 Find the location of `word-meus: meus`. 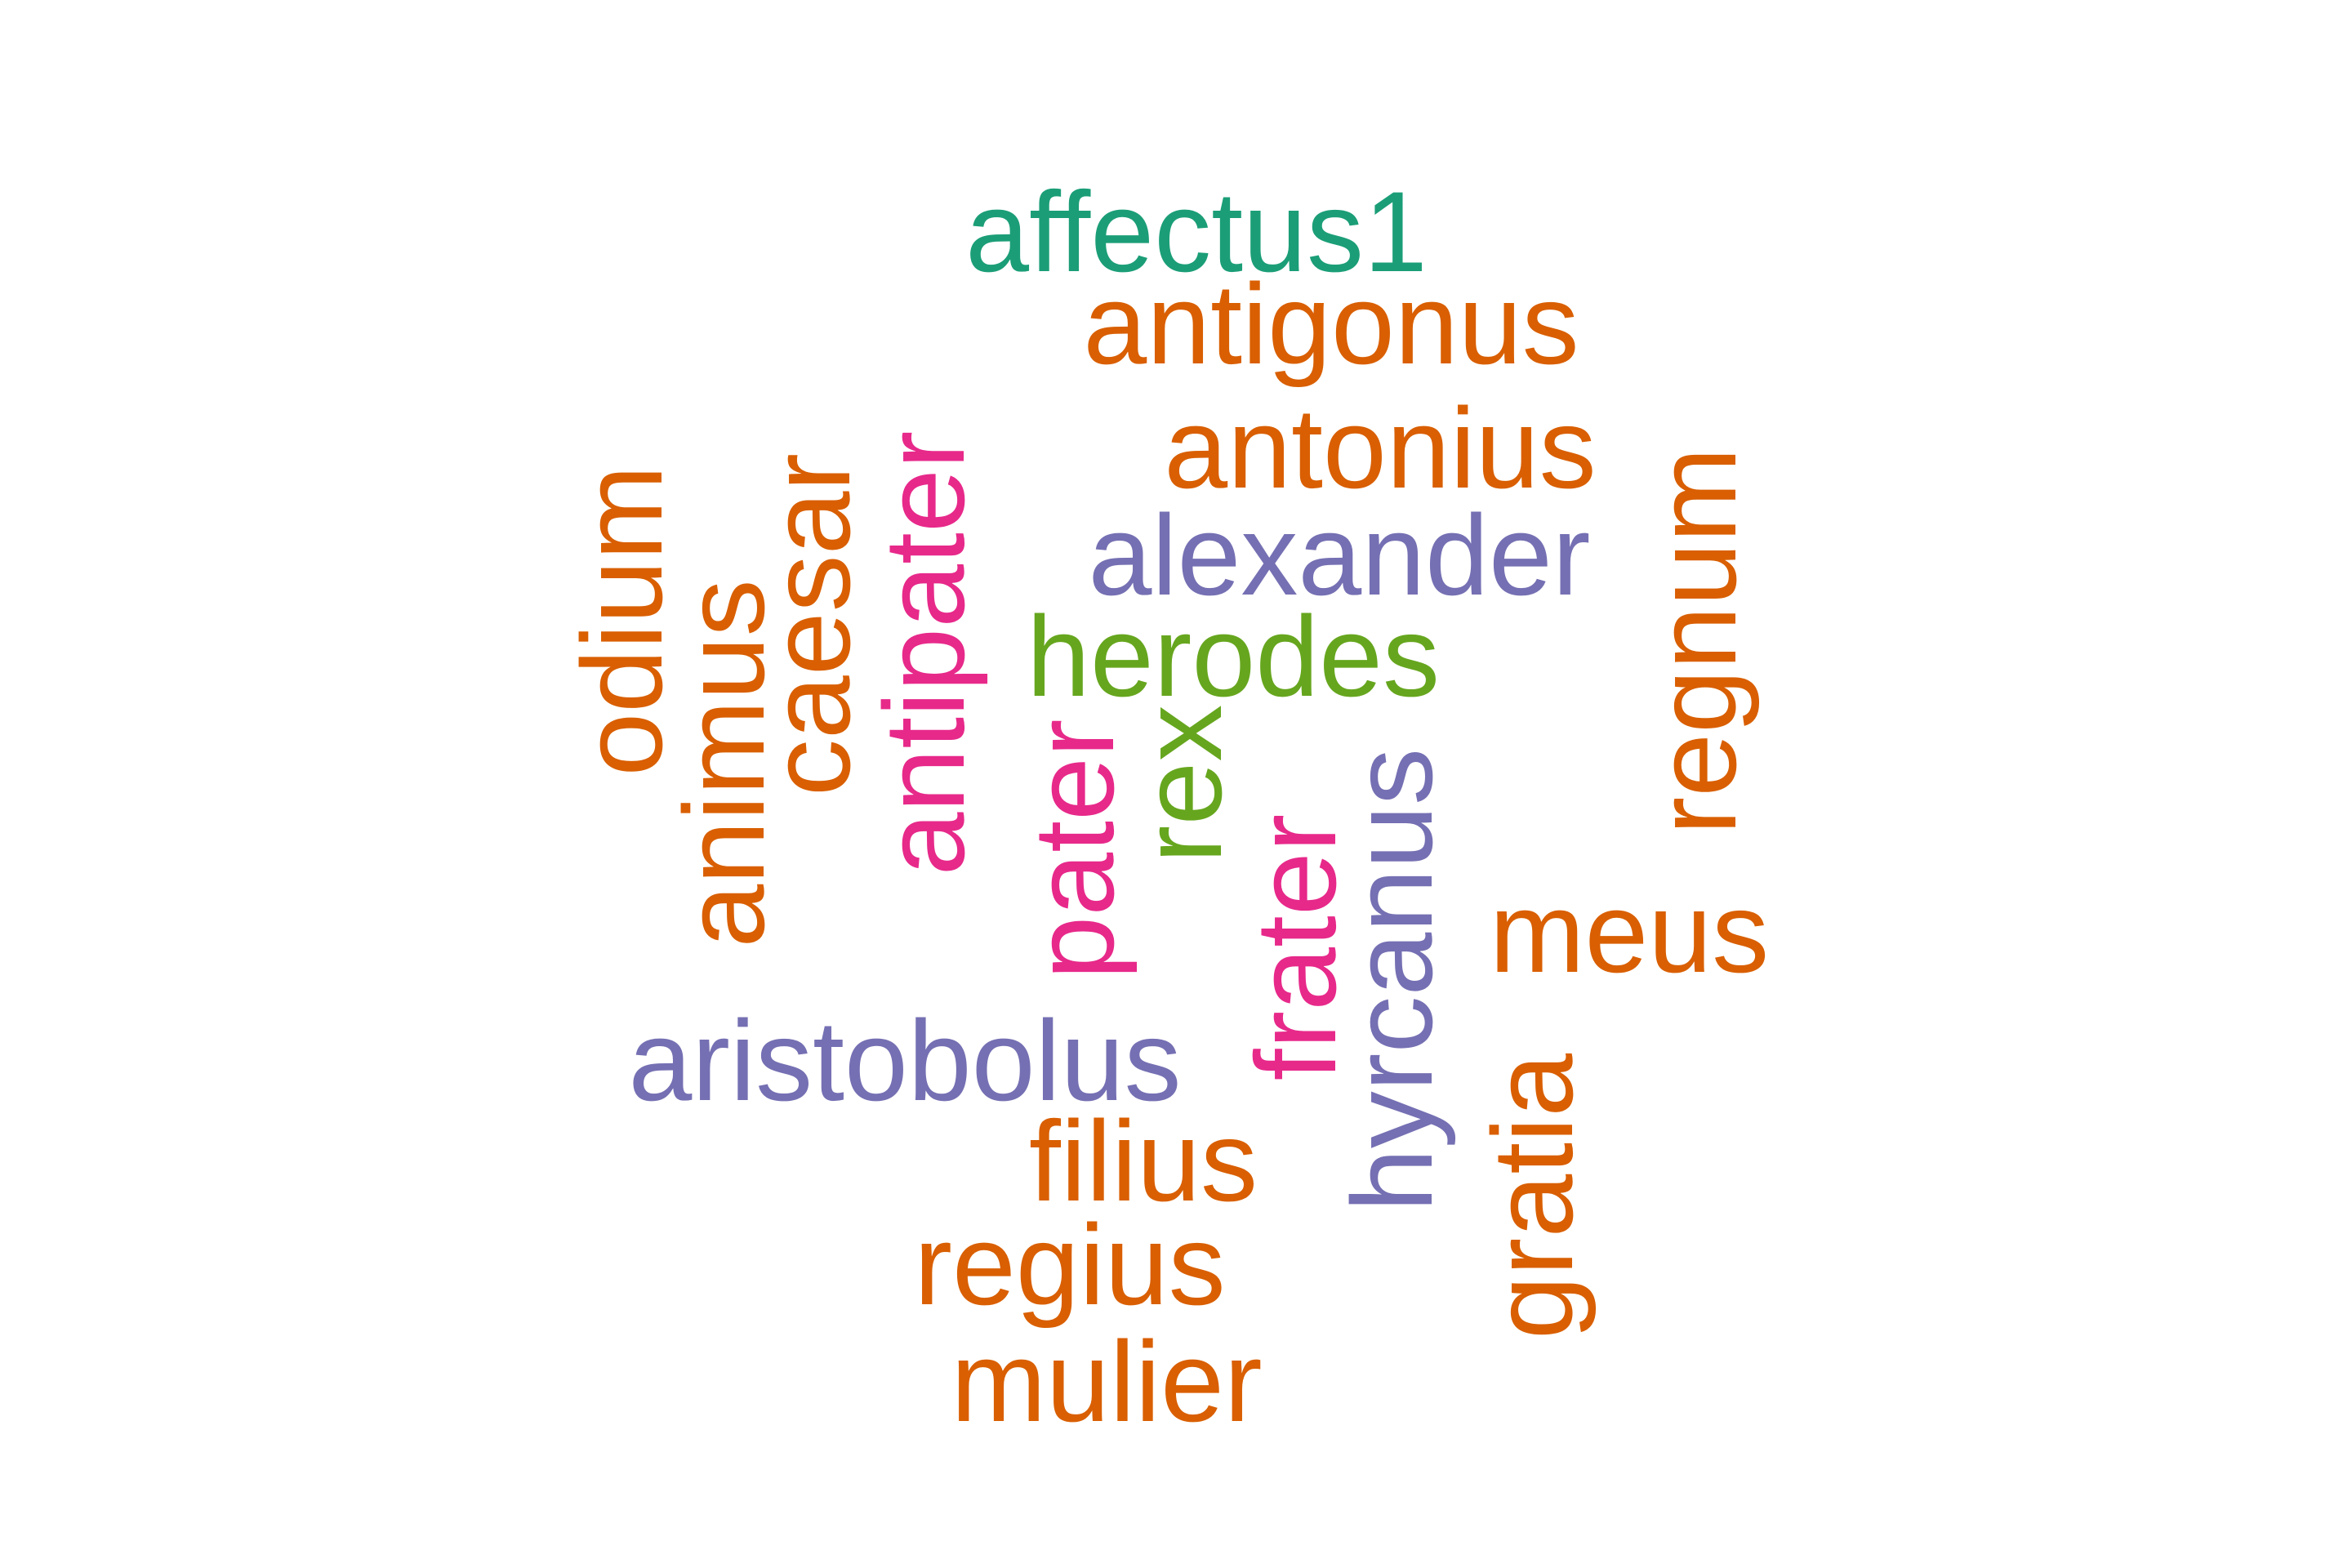

word-meus: meus is located at coordinates (1629, 932).